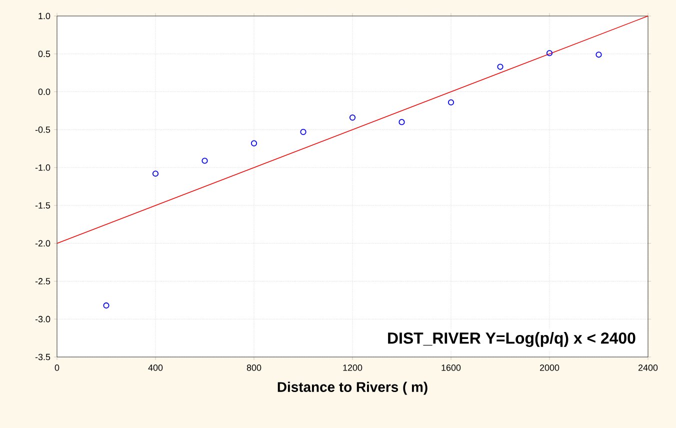  What do you see at coordinates (42, 281) in the screenshot?
I see `y-tick-label: -2.5` at bounding box center [42, 281].